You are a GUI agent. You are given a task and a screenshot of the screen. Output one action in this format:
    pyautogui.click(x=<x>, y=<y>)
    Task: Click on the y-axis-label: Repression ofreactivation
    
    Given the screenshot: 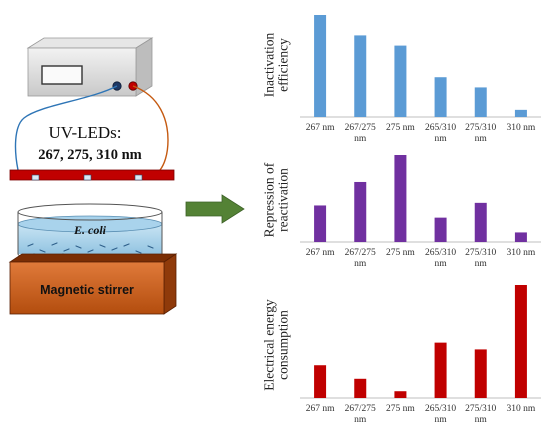 What is the action you would take?
    pyautogui.click(x=276, y=199)
    